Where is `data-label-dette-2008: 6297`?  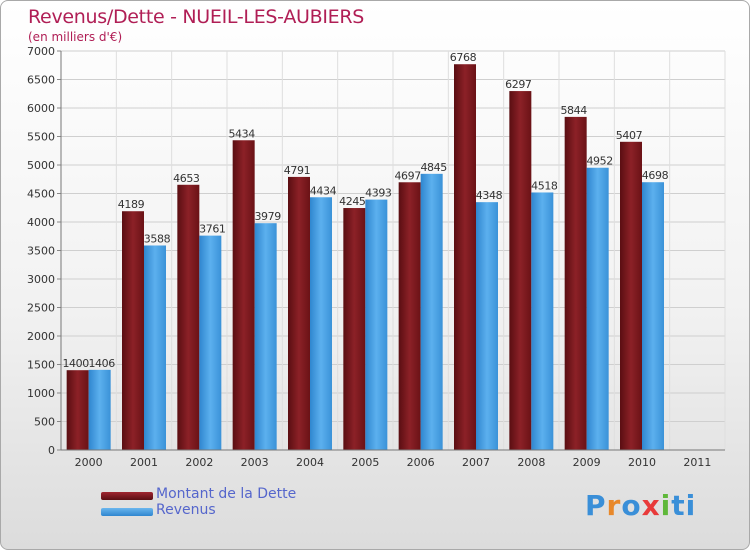 data-label-dette-2008: 6297 is located at coordinates (518, 84).